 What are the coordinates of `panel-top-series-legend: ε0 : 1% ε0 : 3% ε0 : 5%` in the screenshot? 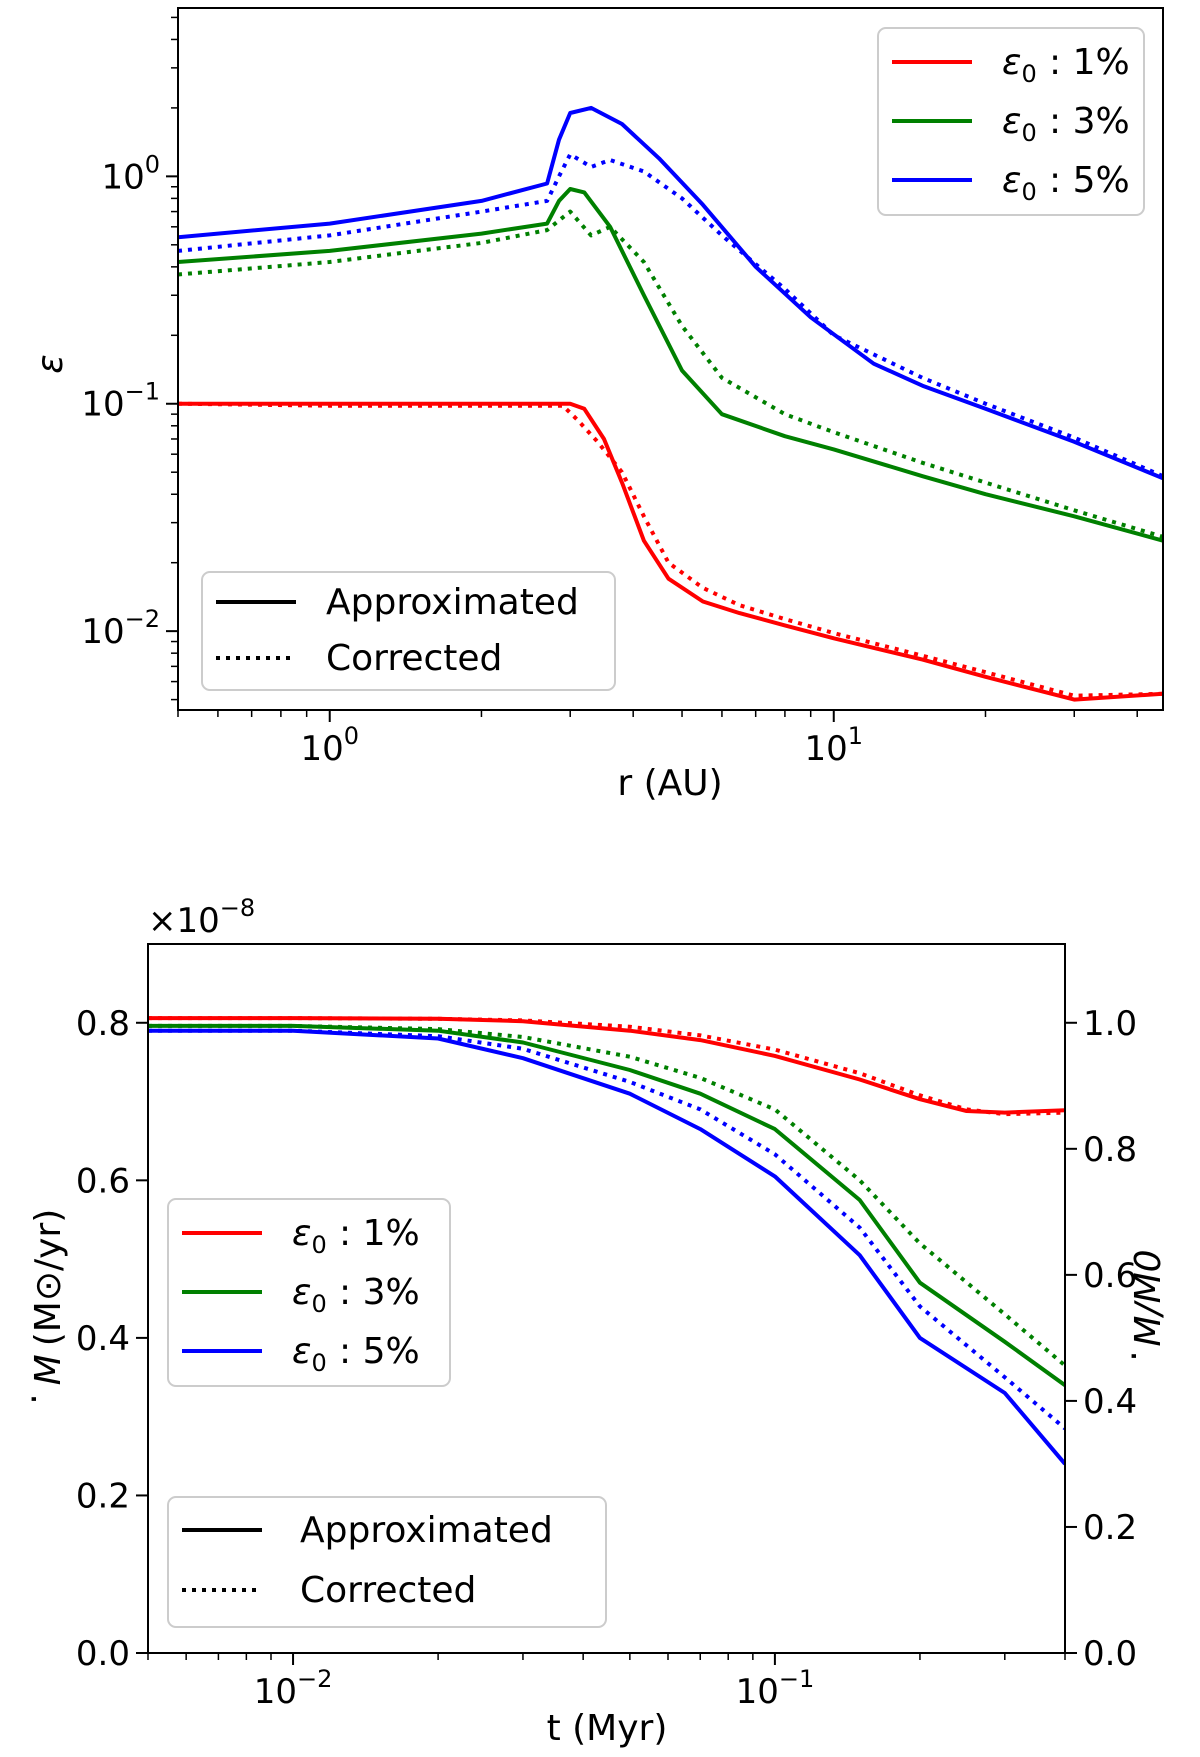 It's located at (1011, 121).